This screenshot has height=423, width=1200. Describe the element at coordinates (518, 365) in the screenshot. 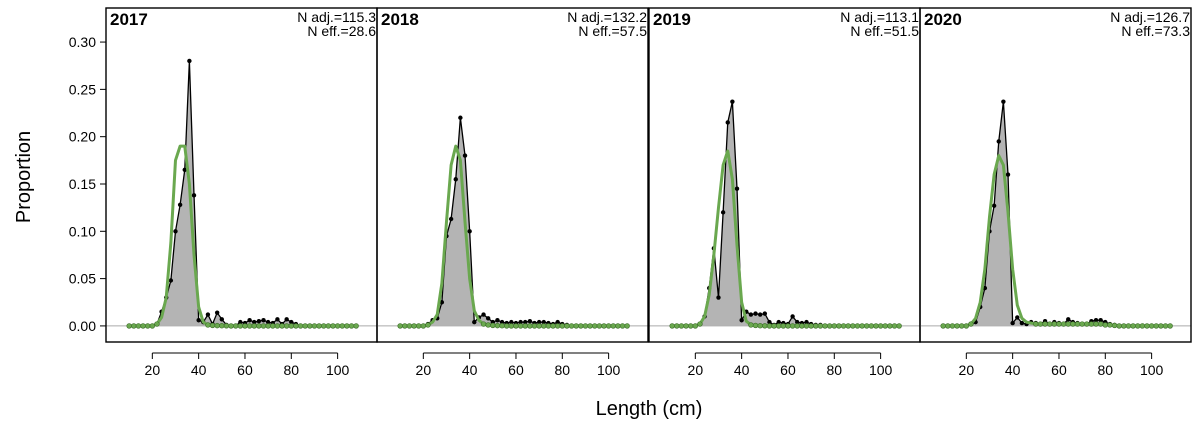

I see `x-axis-2018: 20 40 60 80 100` at that location.